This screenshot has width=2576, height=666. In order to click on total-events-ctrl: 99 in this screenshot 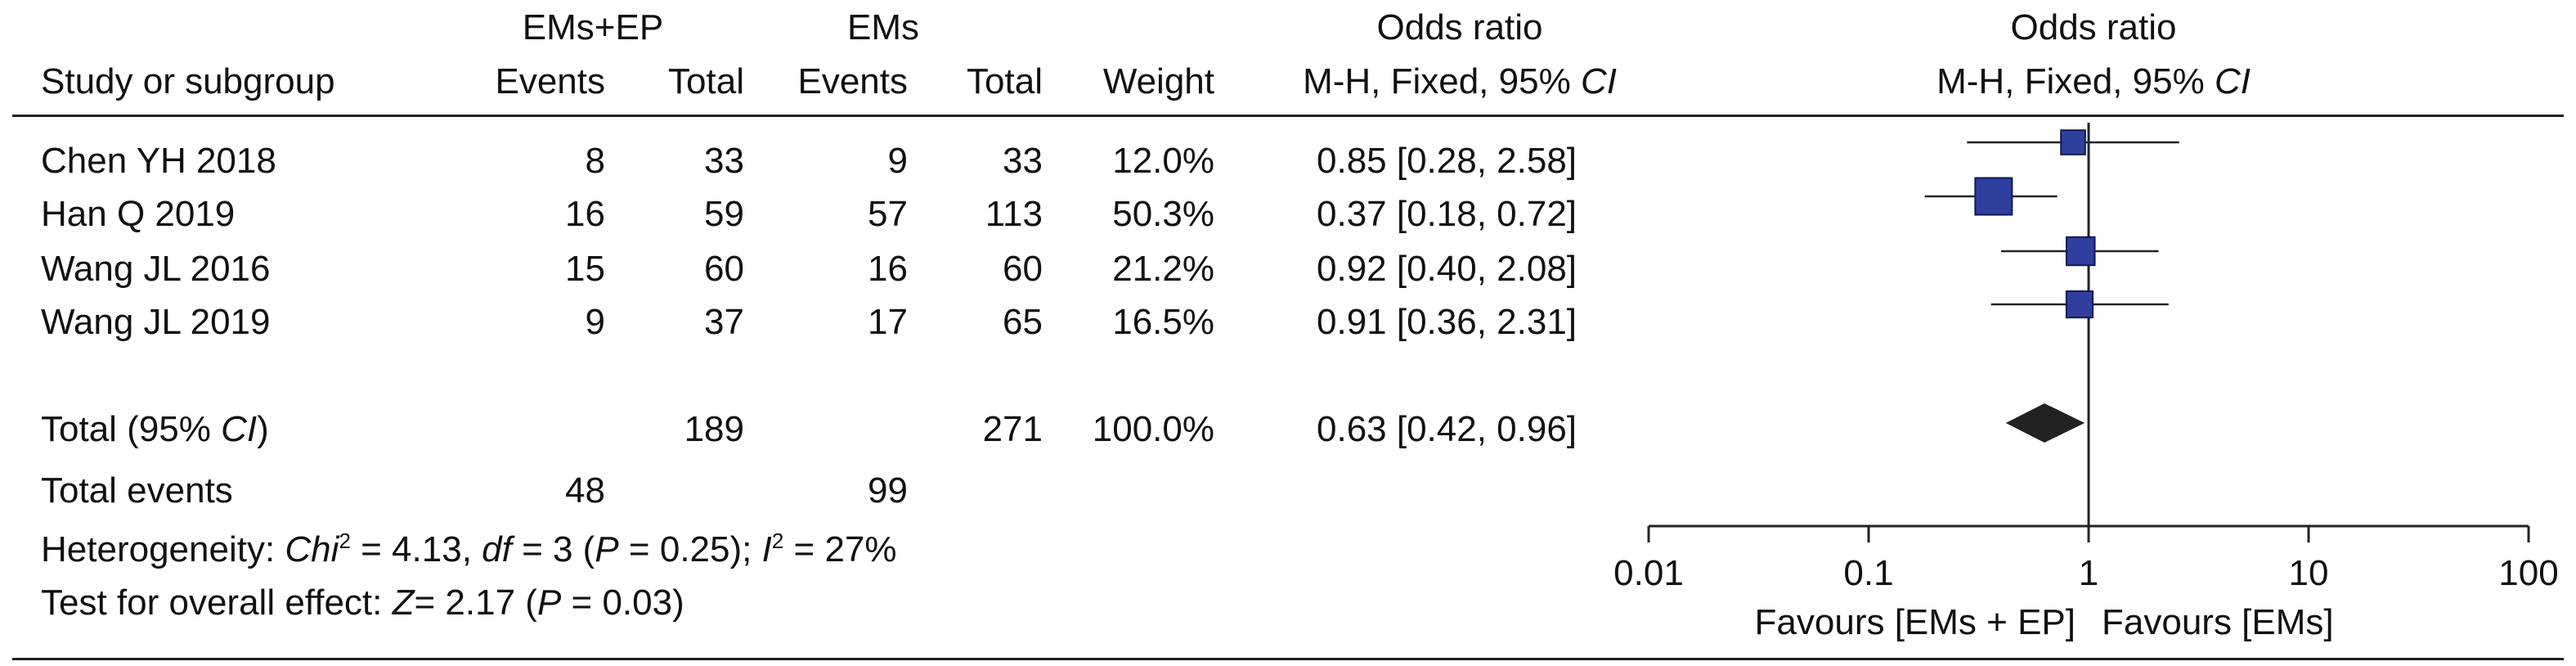, I will do `click(888, 491)`.